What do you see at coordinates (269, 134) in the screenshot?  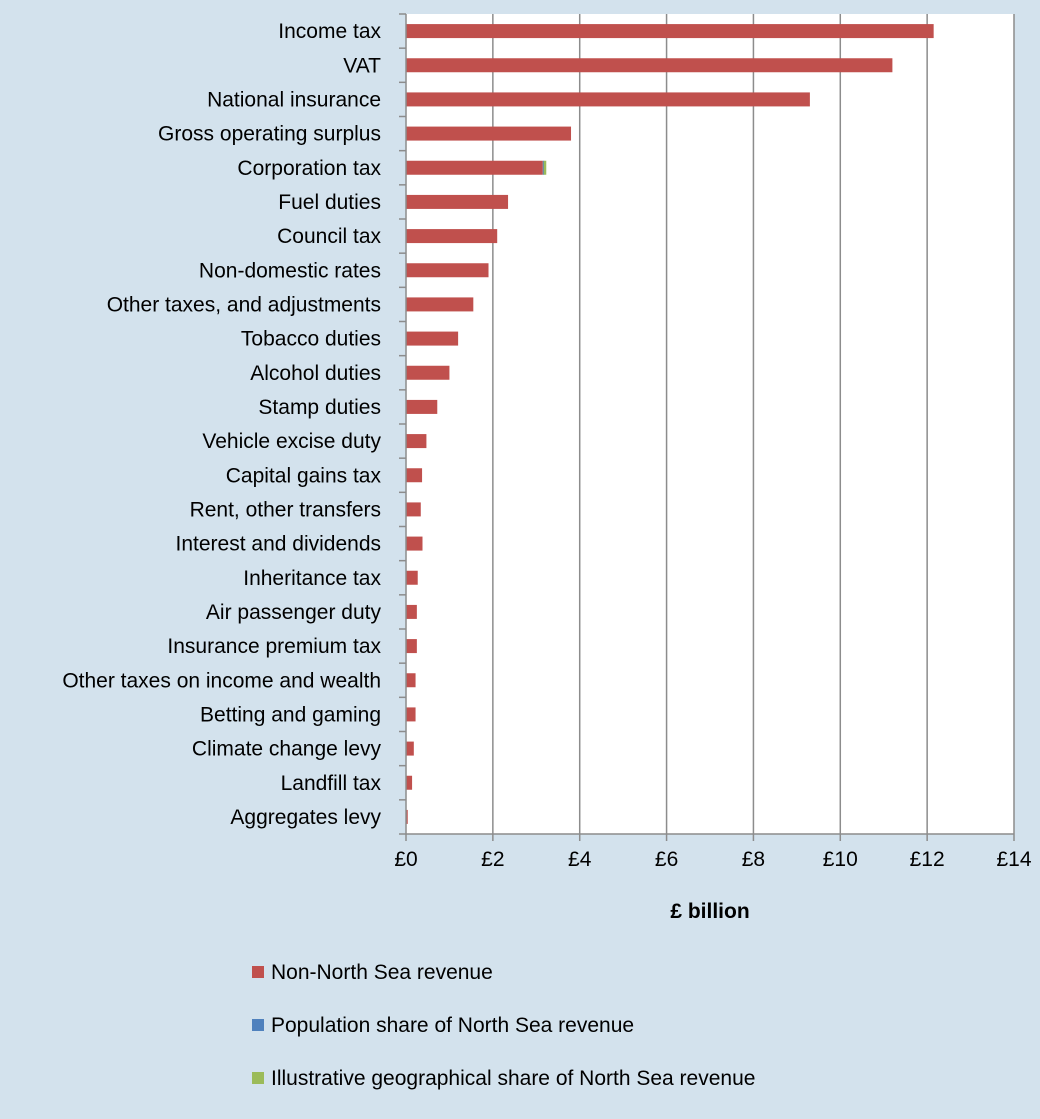 I see `category-label: Gross operating surplus` at bounding box center [269, 134].